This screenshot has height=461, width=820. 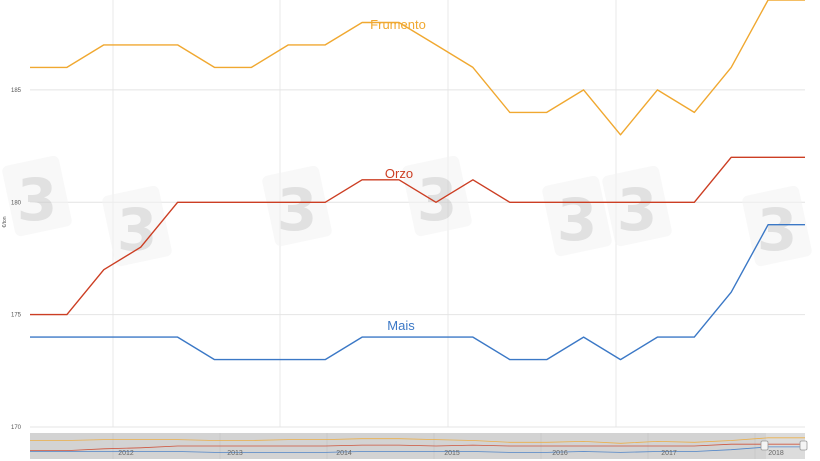 I want to click on range-navigator: 2012 2013 2014 2015 2016 2017 2018, so click(x=419, y=446).